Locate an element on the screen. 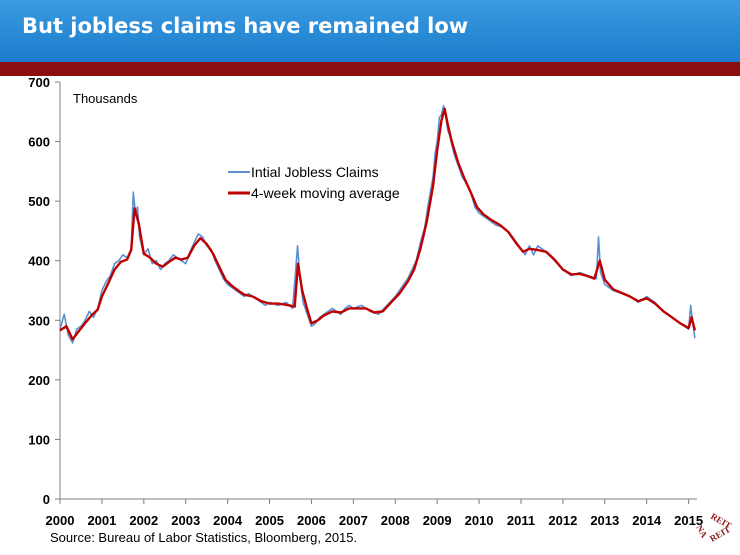 The width and height of the screenshot is (740, 555). y-tick-label: 200 is located at coordinates (39, 380).